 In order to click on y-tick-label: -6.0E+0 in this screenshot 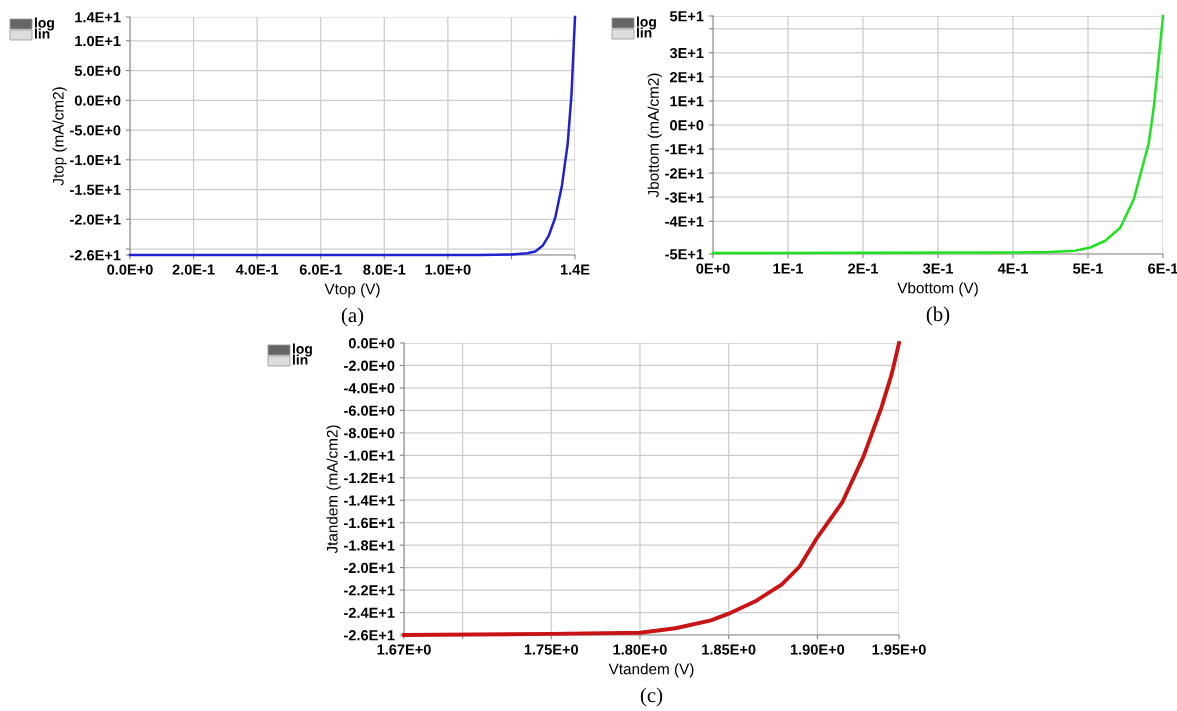, I will do `click(369, 410)`.